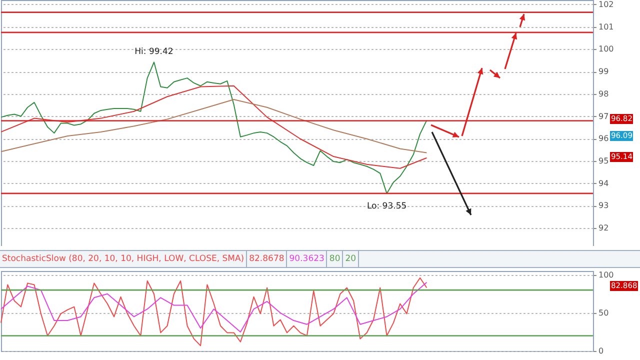  What do you see at coordinates (603, 93) in the screenshot?
I see `y-tick-label: 98` at bounding box center [603, 93].